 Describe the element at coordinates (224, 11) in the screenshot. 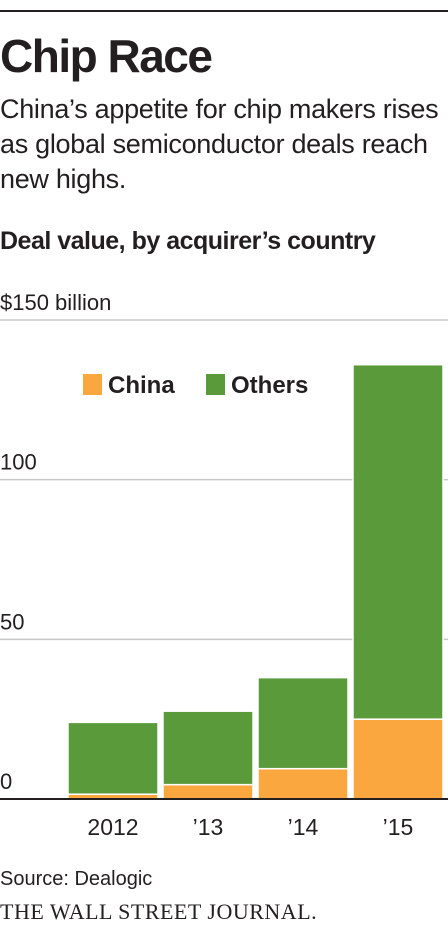

I see `top-rule` at that location.